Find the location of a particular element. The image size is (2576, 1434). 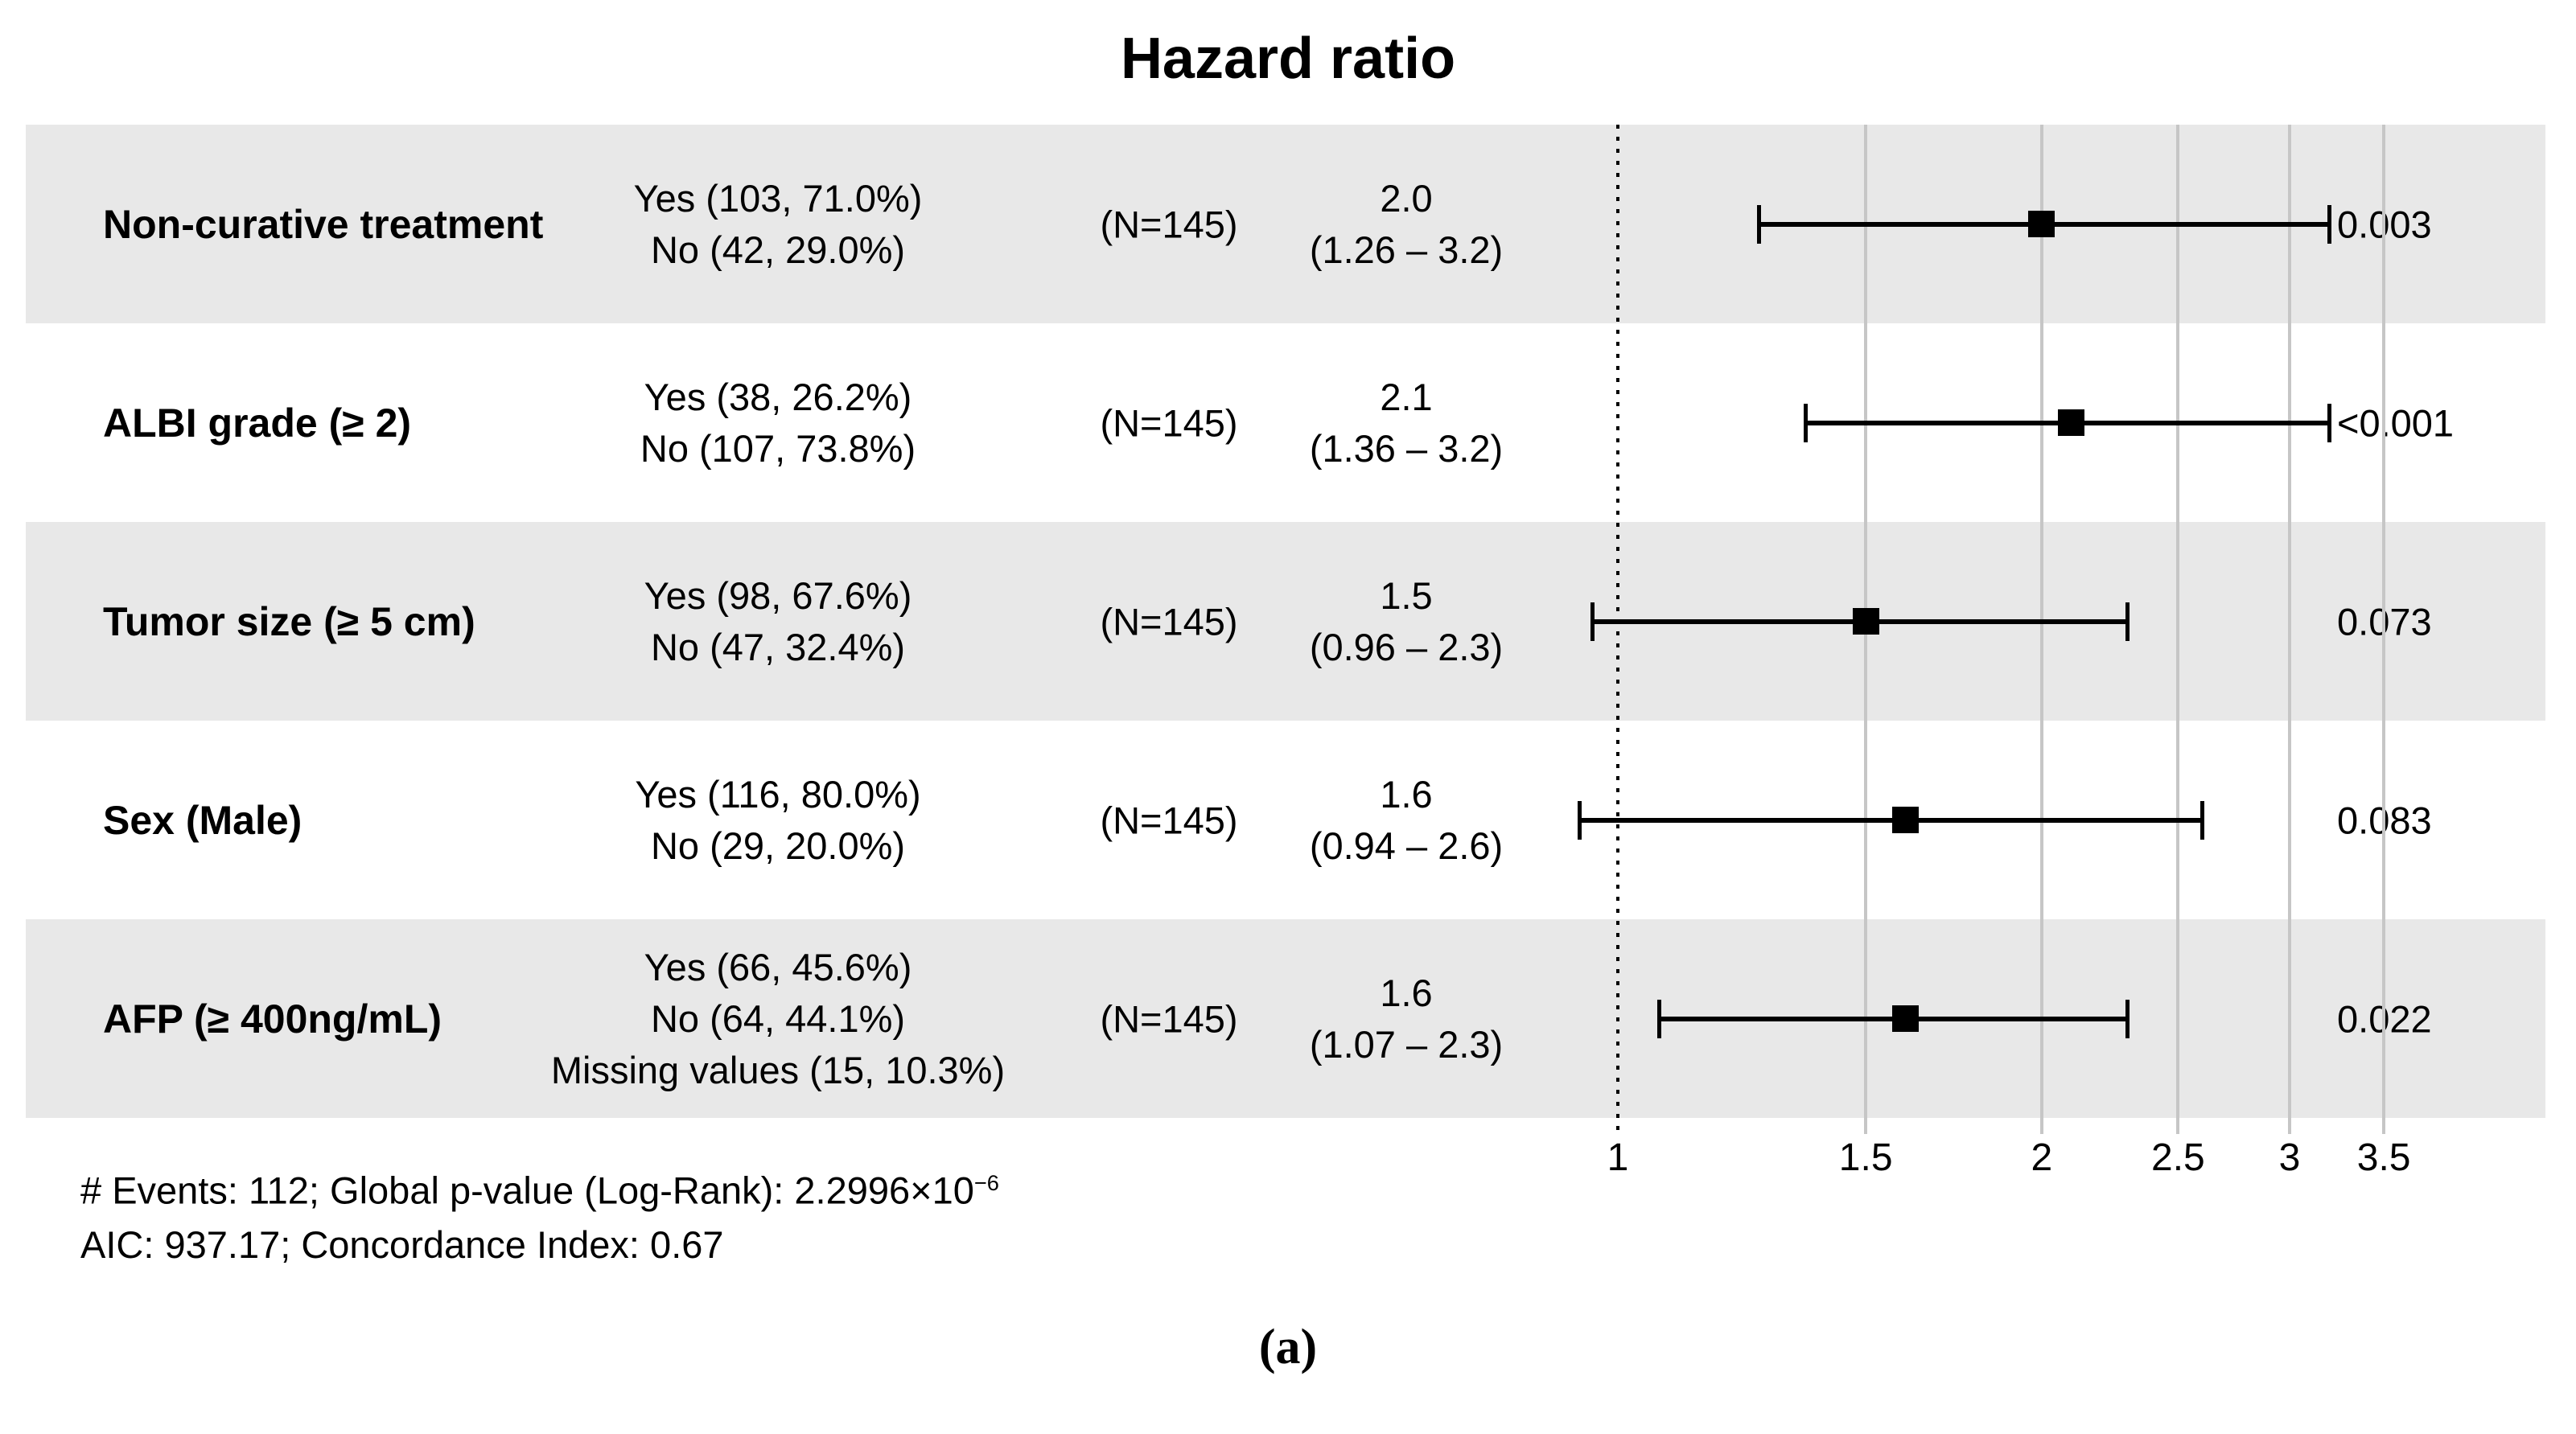

row-variable: Non-curative treatment is located at coordinates (323, 224).